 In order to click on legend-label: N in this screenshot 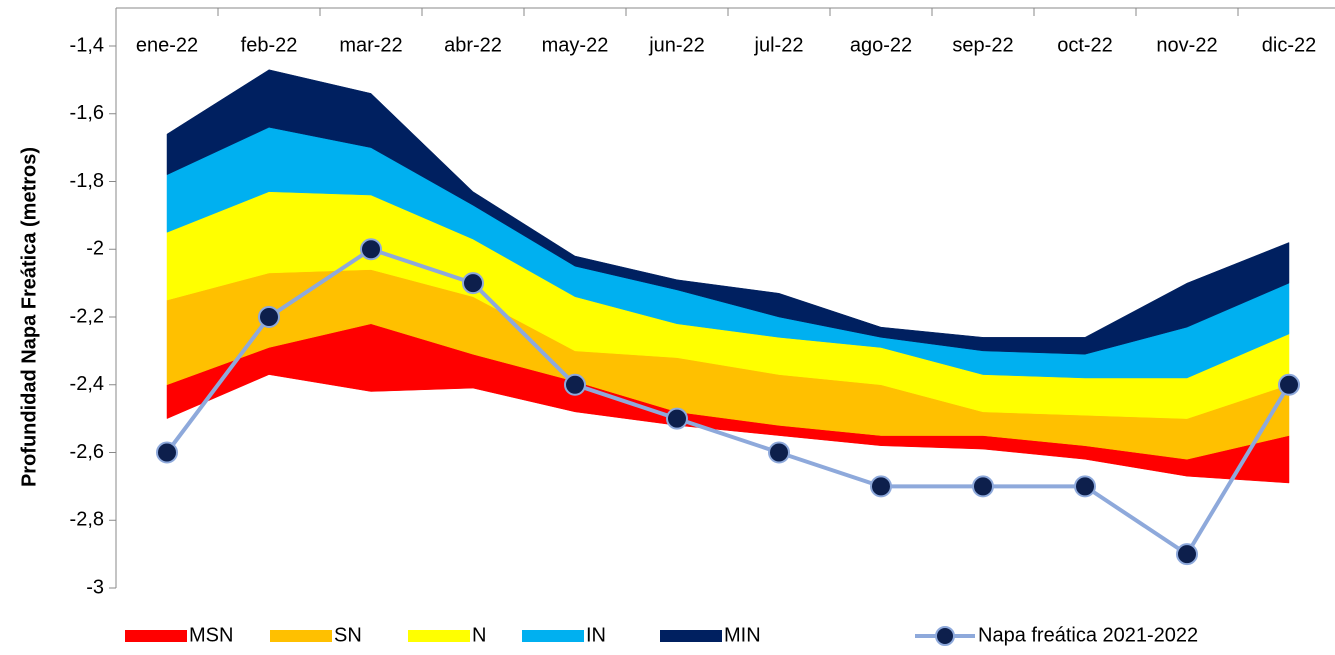, I will do `click(479, 635)`.